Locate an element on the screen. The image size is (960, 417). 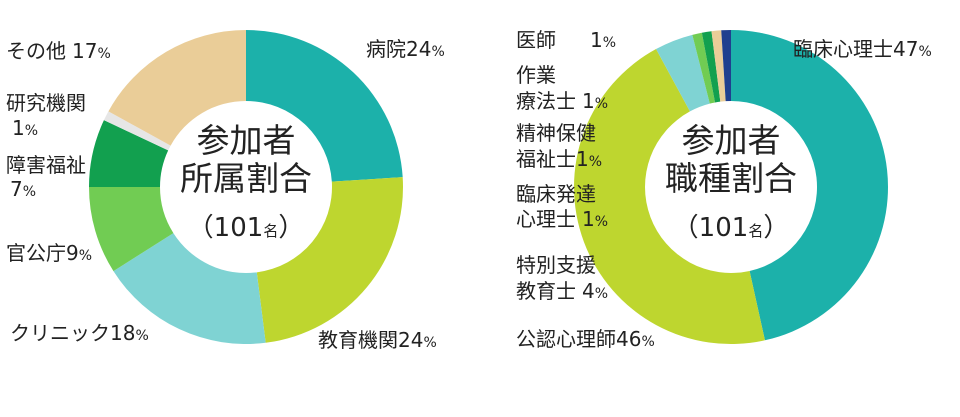
label-psw-line2: 福祉士1% is located at coordinates (559, 159).